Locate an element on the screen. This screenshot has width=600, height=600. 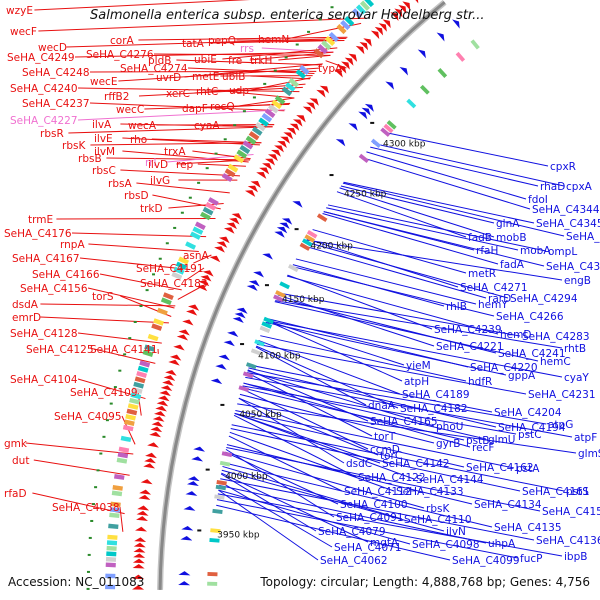
reverse-gene-label: SeHA_C4112 is located at coordinates (378, 492).